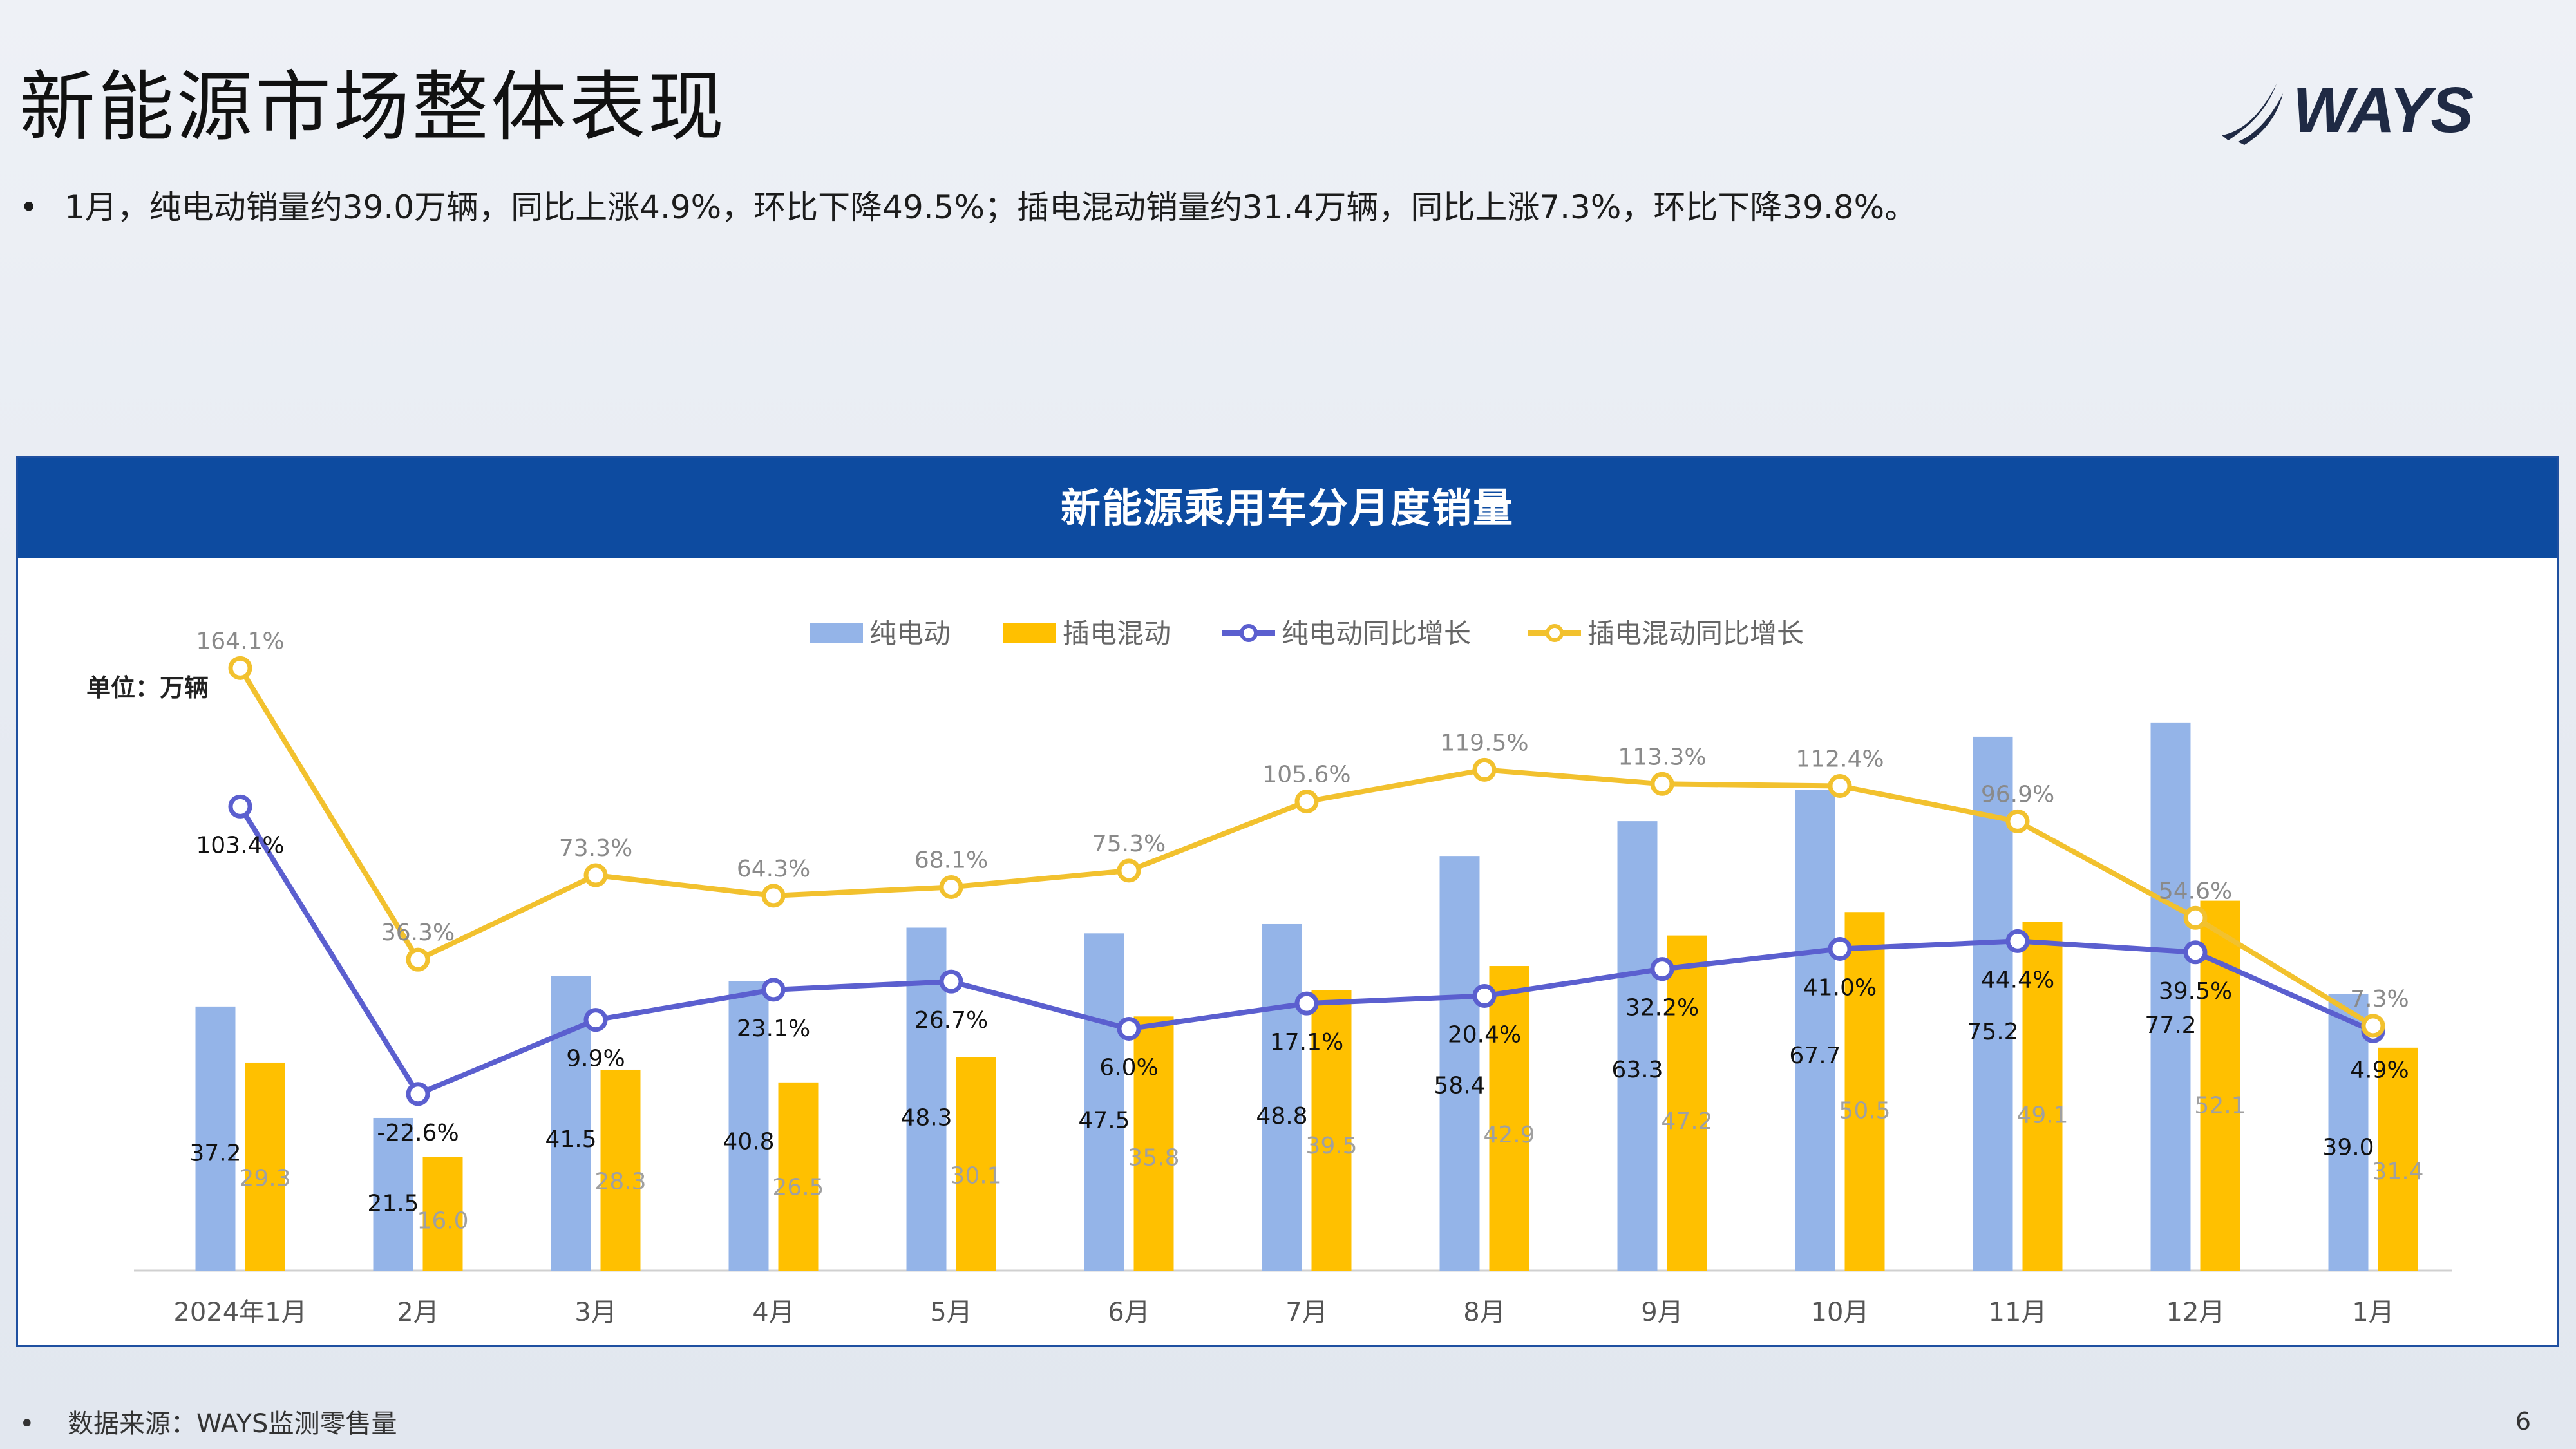  I want to click on source-text: 数据来源：WAYS监测零售量, so click(232, 1424).